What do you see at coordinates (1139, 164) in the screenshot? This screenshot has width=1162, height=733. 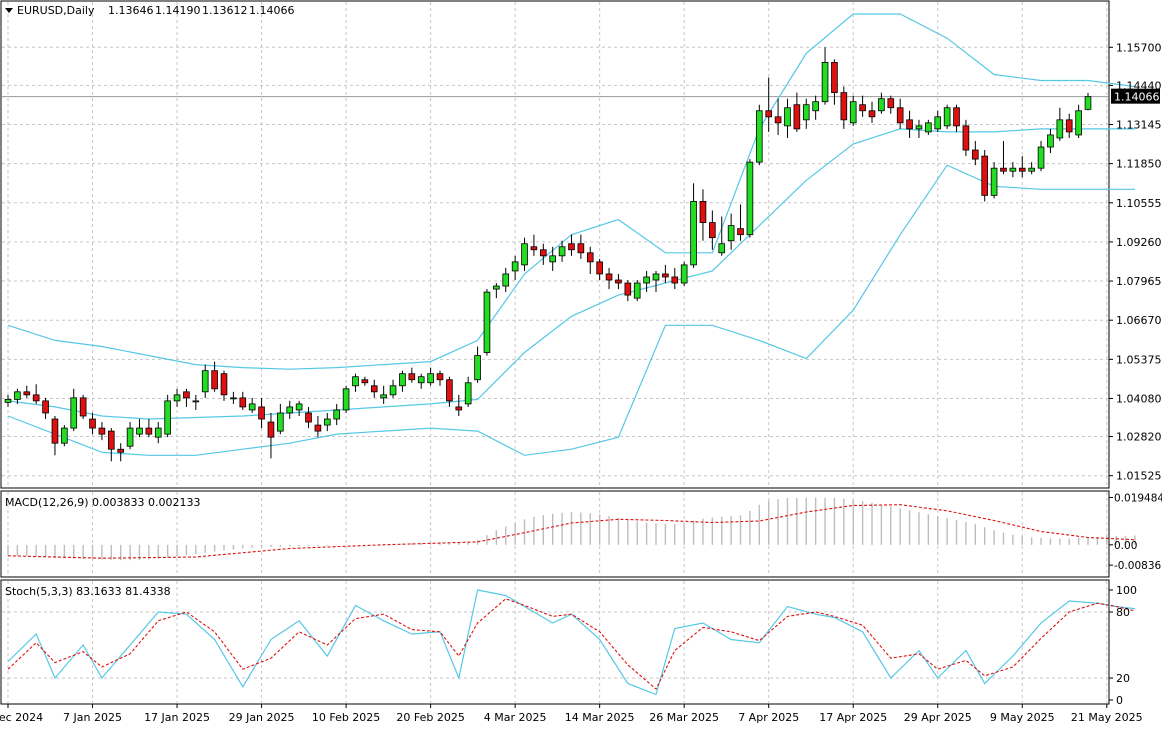 I see `price-tick-label: 1.11850` at bounding box center [1139, 164].